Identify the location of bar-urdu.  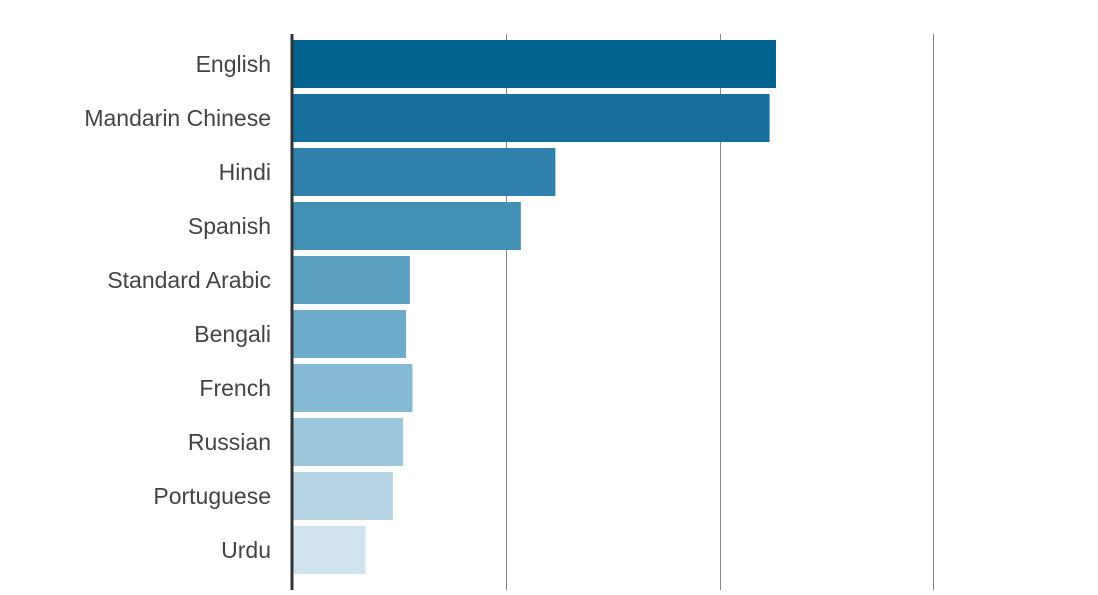
(329, 550).